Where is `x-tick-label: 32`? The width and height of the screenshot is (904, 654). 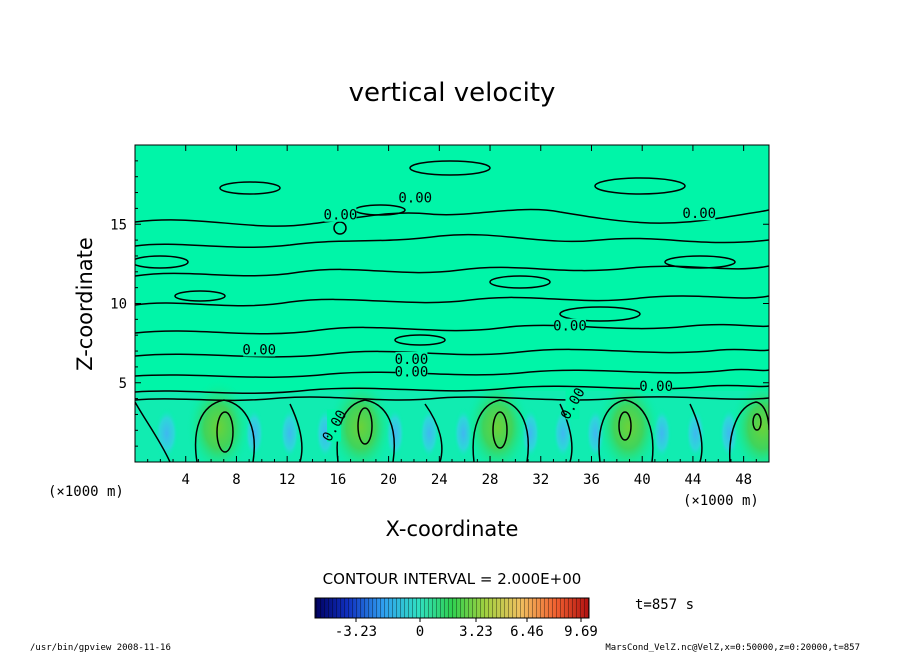
x-tick-label: 32 is located at coordinates (540, 480).